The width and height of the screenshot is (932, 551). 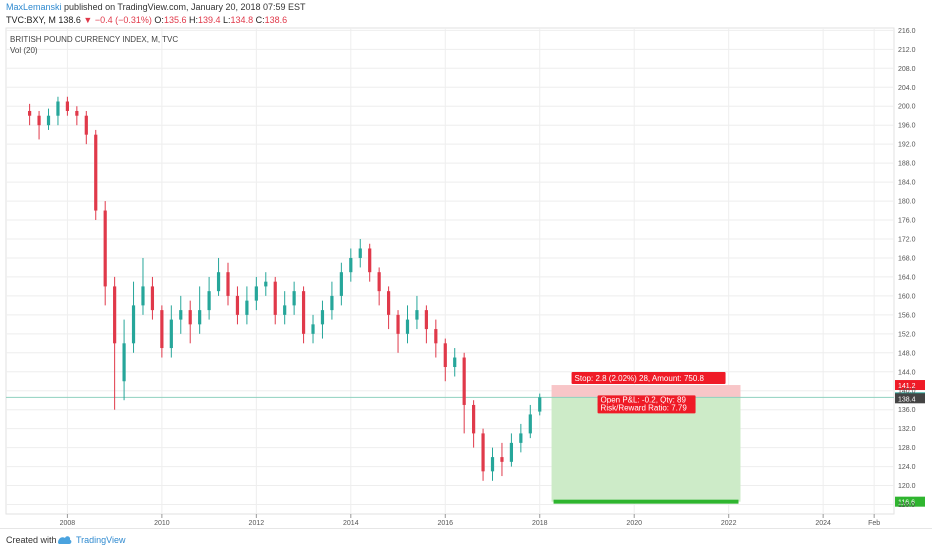 What do you see at coordinates (640, 378) in the screenshot?
I see `stop-label: Stop: 2.8 (2.02%) 28, Amount: 750.8` at bounding box center [640, 378].